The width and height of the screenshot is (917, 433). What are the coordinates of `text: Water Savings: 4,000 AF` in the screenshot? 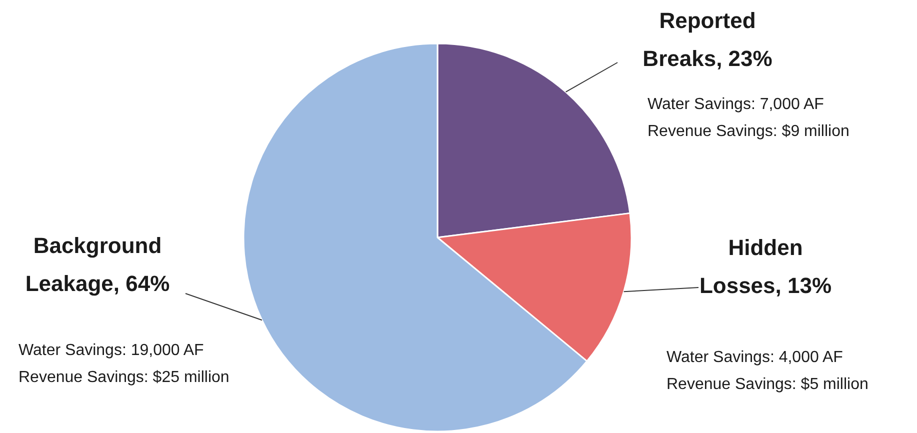 It's located at (755, 357).